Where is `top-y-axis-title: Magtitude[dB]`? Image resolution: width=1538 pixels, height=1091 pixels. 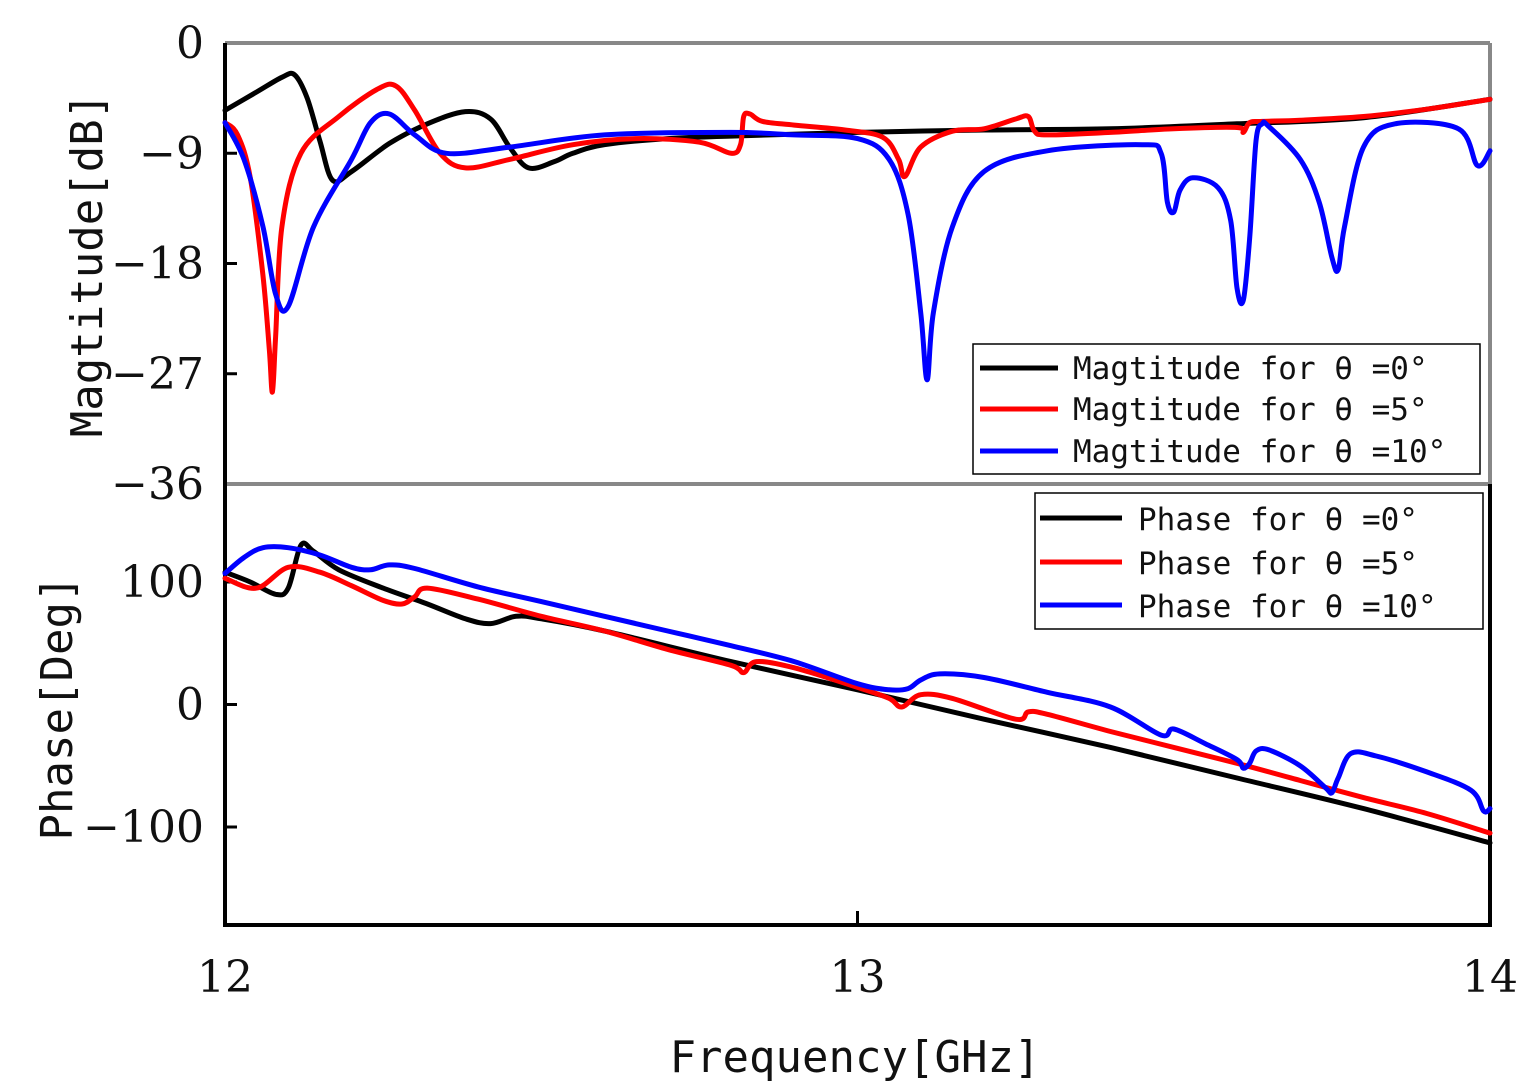
top-y-axis-title: Magtitude[dB] is located at coordinates (87, 265).